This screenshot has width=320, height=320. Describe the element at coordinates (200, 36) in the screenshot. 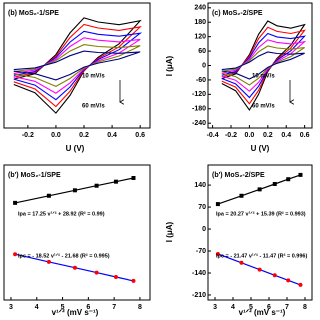

I see `y-tick-label: 120` at that location.